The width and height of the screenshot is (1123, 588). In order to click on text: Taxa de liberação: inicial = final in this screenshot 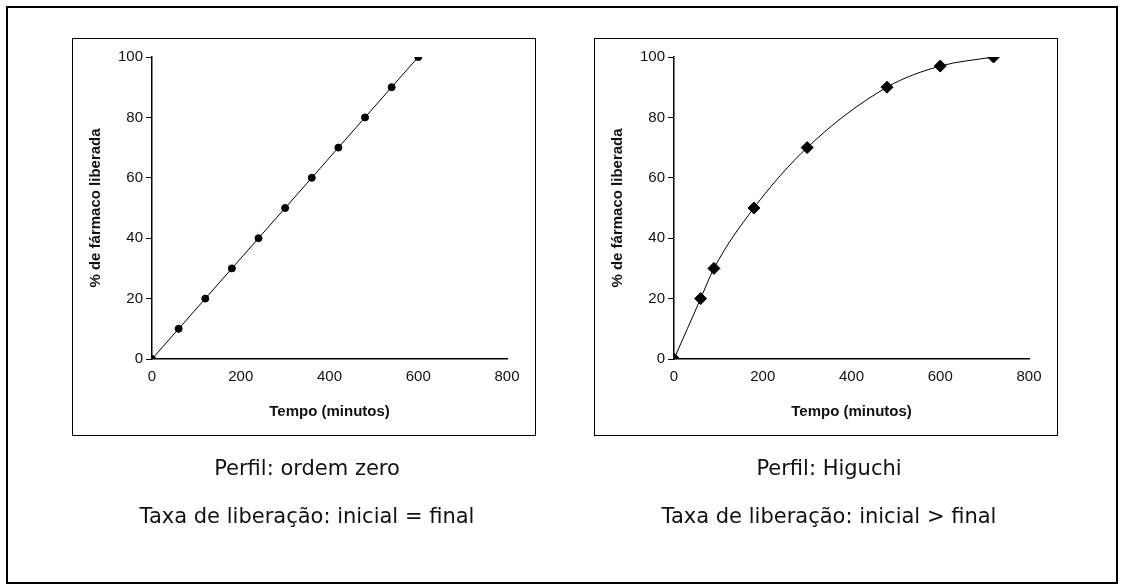, I will do `click(307, 516)`.